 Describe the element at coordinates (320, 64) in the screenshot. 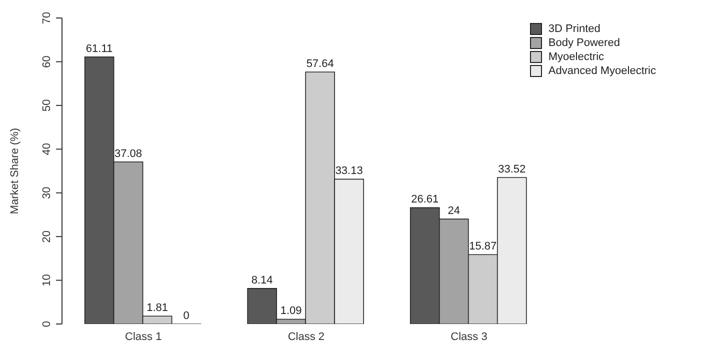

I see `data-label: 57.64` at that location.